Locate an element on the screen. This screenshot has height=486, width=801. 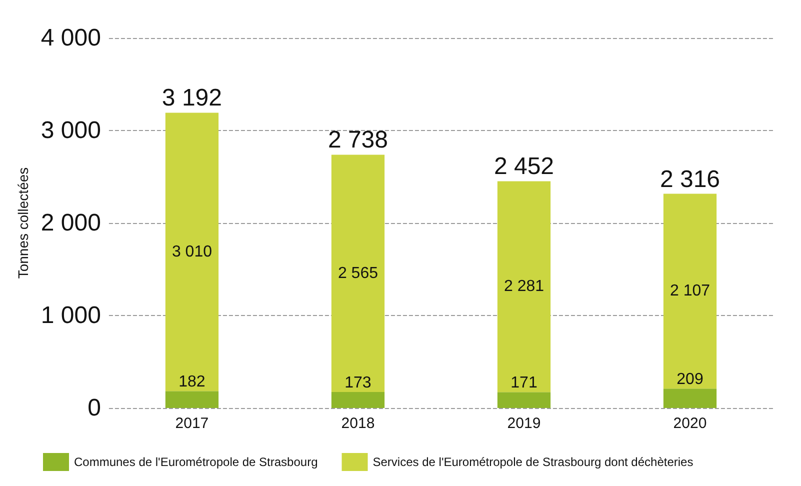
y-axis-title: Tonnes collectées is located at coordinates (23, 223).